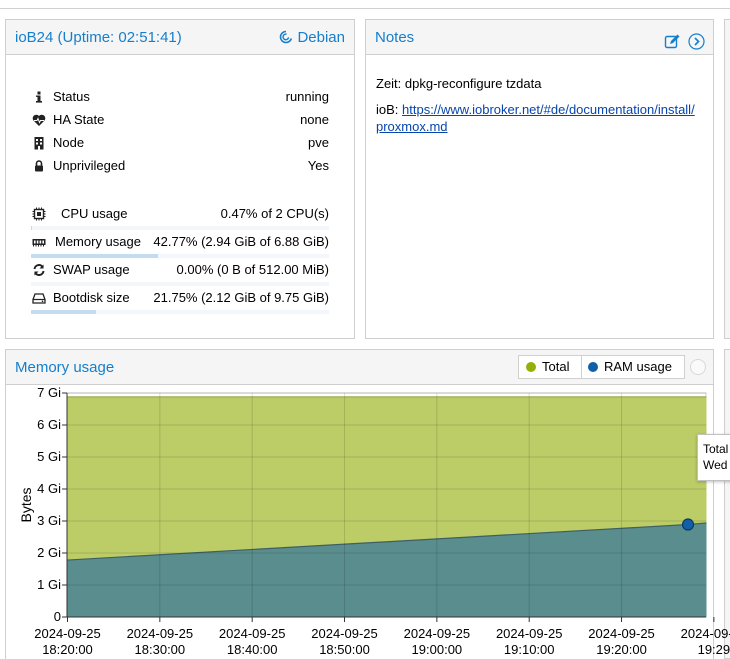  Describe the element at coordinates (539, 37) in the screenshot. I see `notes-panel-header: Notes` at that location.